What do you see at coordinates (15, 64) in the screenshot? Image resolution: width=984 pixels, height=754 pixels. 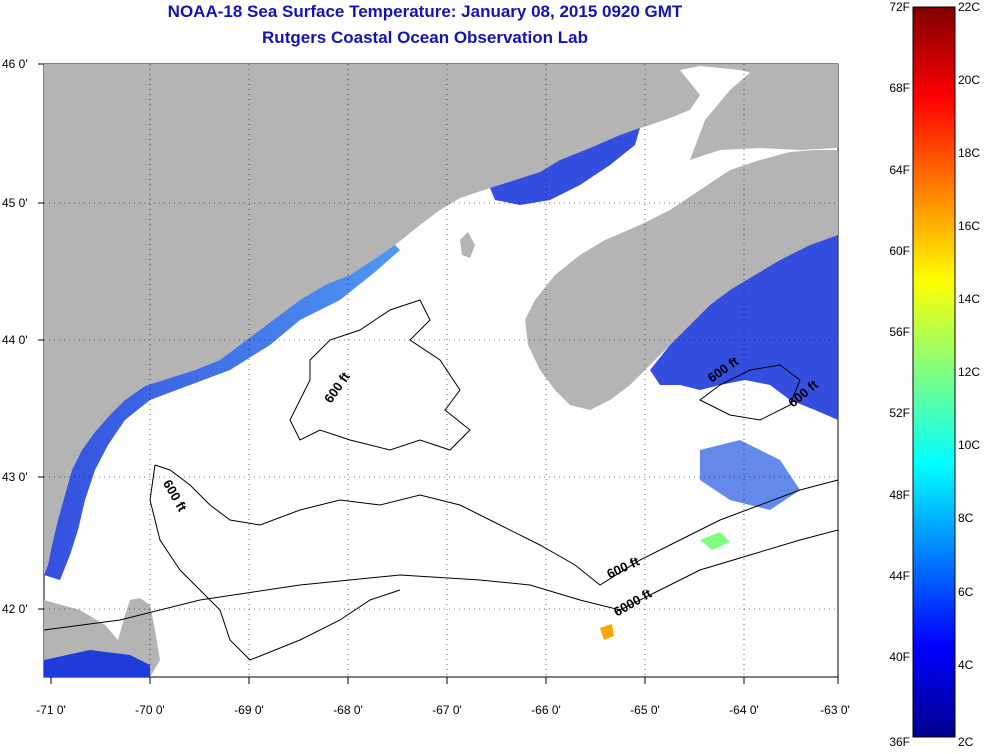 I see `y-tick-label: 46 0'` at bounding box center [15, 64].